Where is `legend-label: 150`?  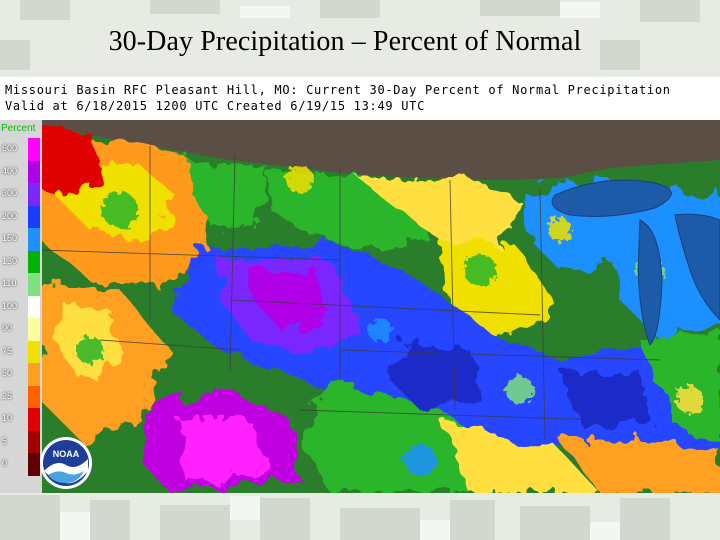 legend-label: 150 is located at coordinates (10, 238).